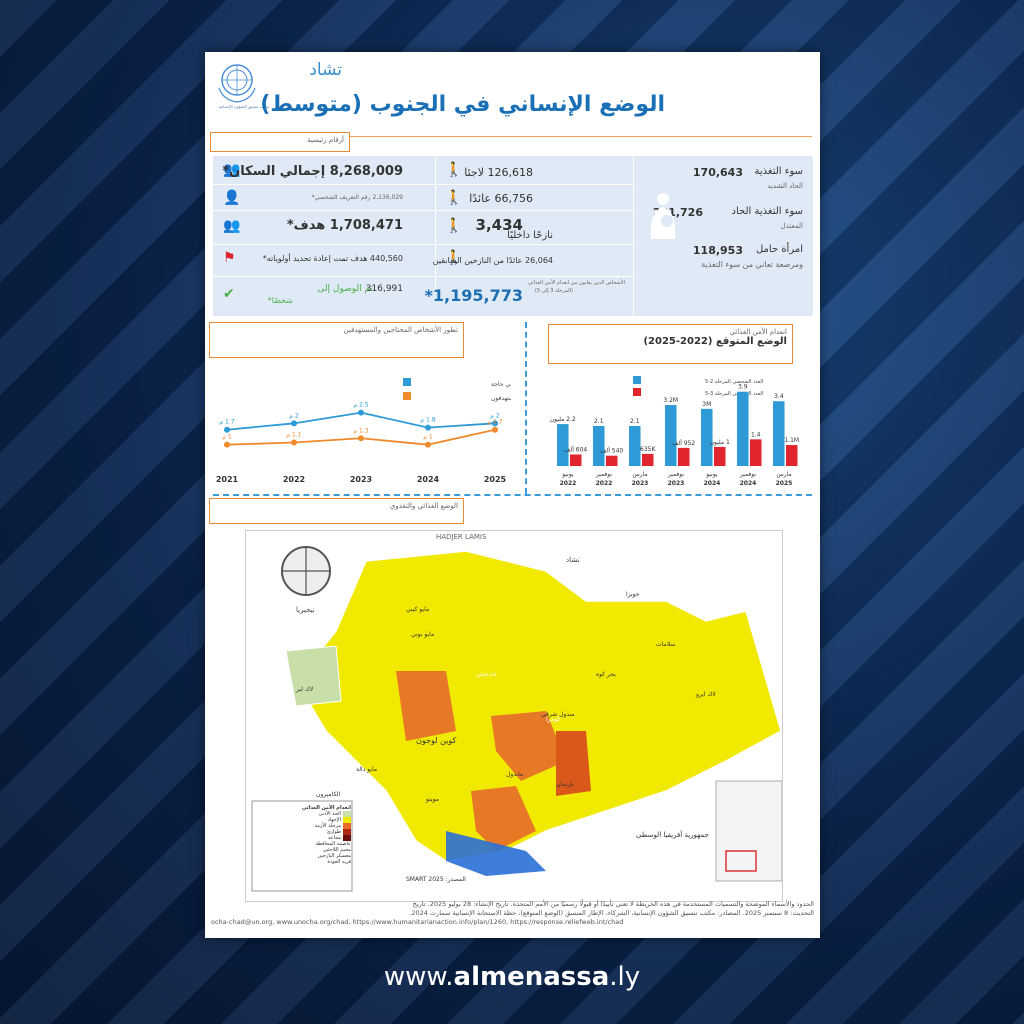 The height and width of the screenshot is (1024, 1024). I want to click on stat-plw-sub: ومرضعة تعاني من سوء التغذية, so click(752, 264).